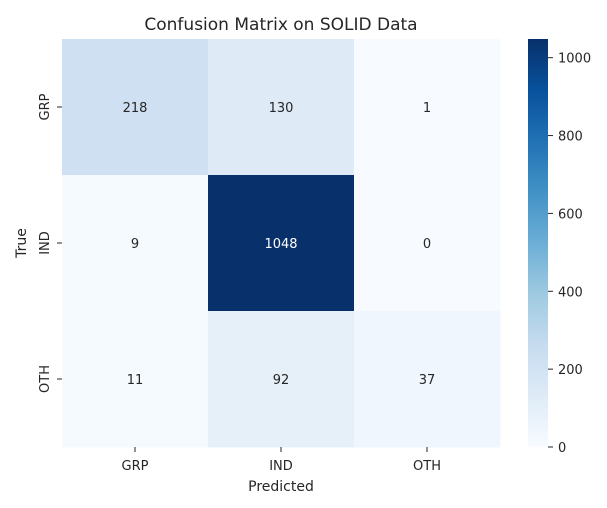 This screenshot has width=607, height=508. Describe the element at coordinates (280, 25) in the screenshot. I see `chart-title: Confusion Matrix on SOLID Data` at that location.